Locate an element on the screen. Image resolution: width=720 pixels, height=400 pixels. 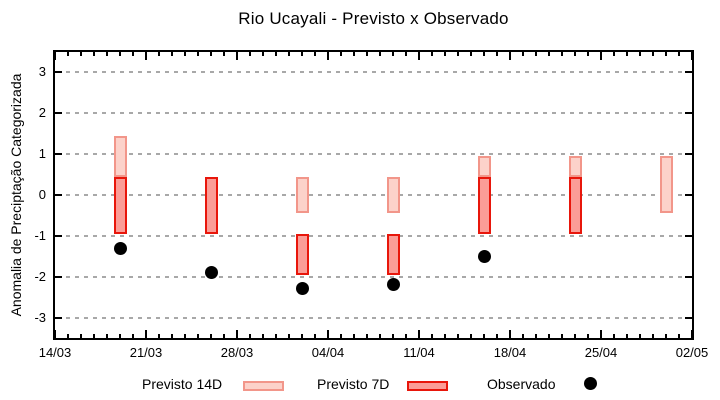
y-tick-label: -3 is located at coordinates (40, 317).